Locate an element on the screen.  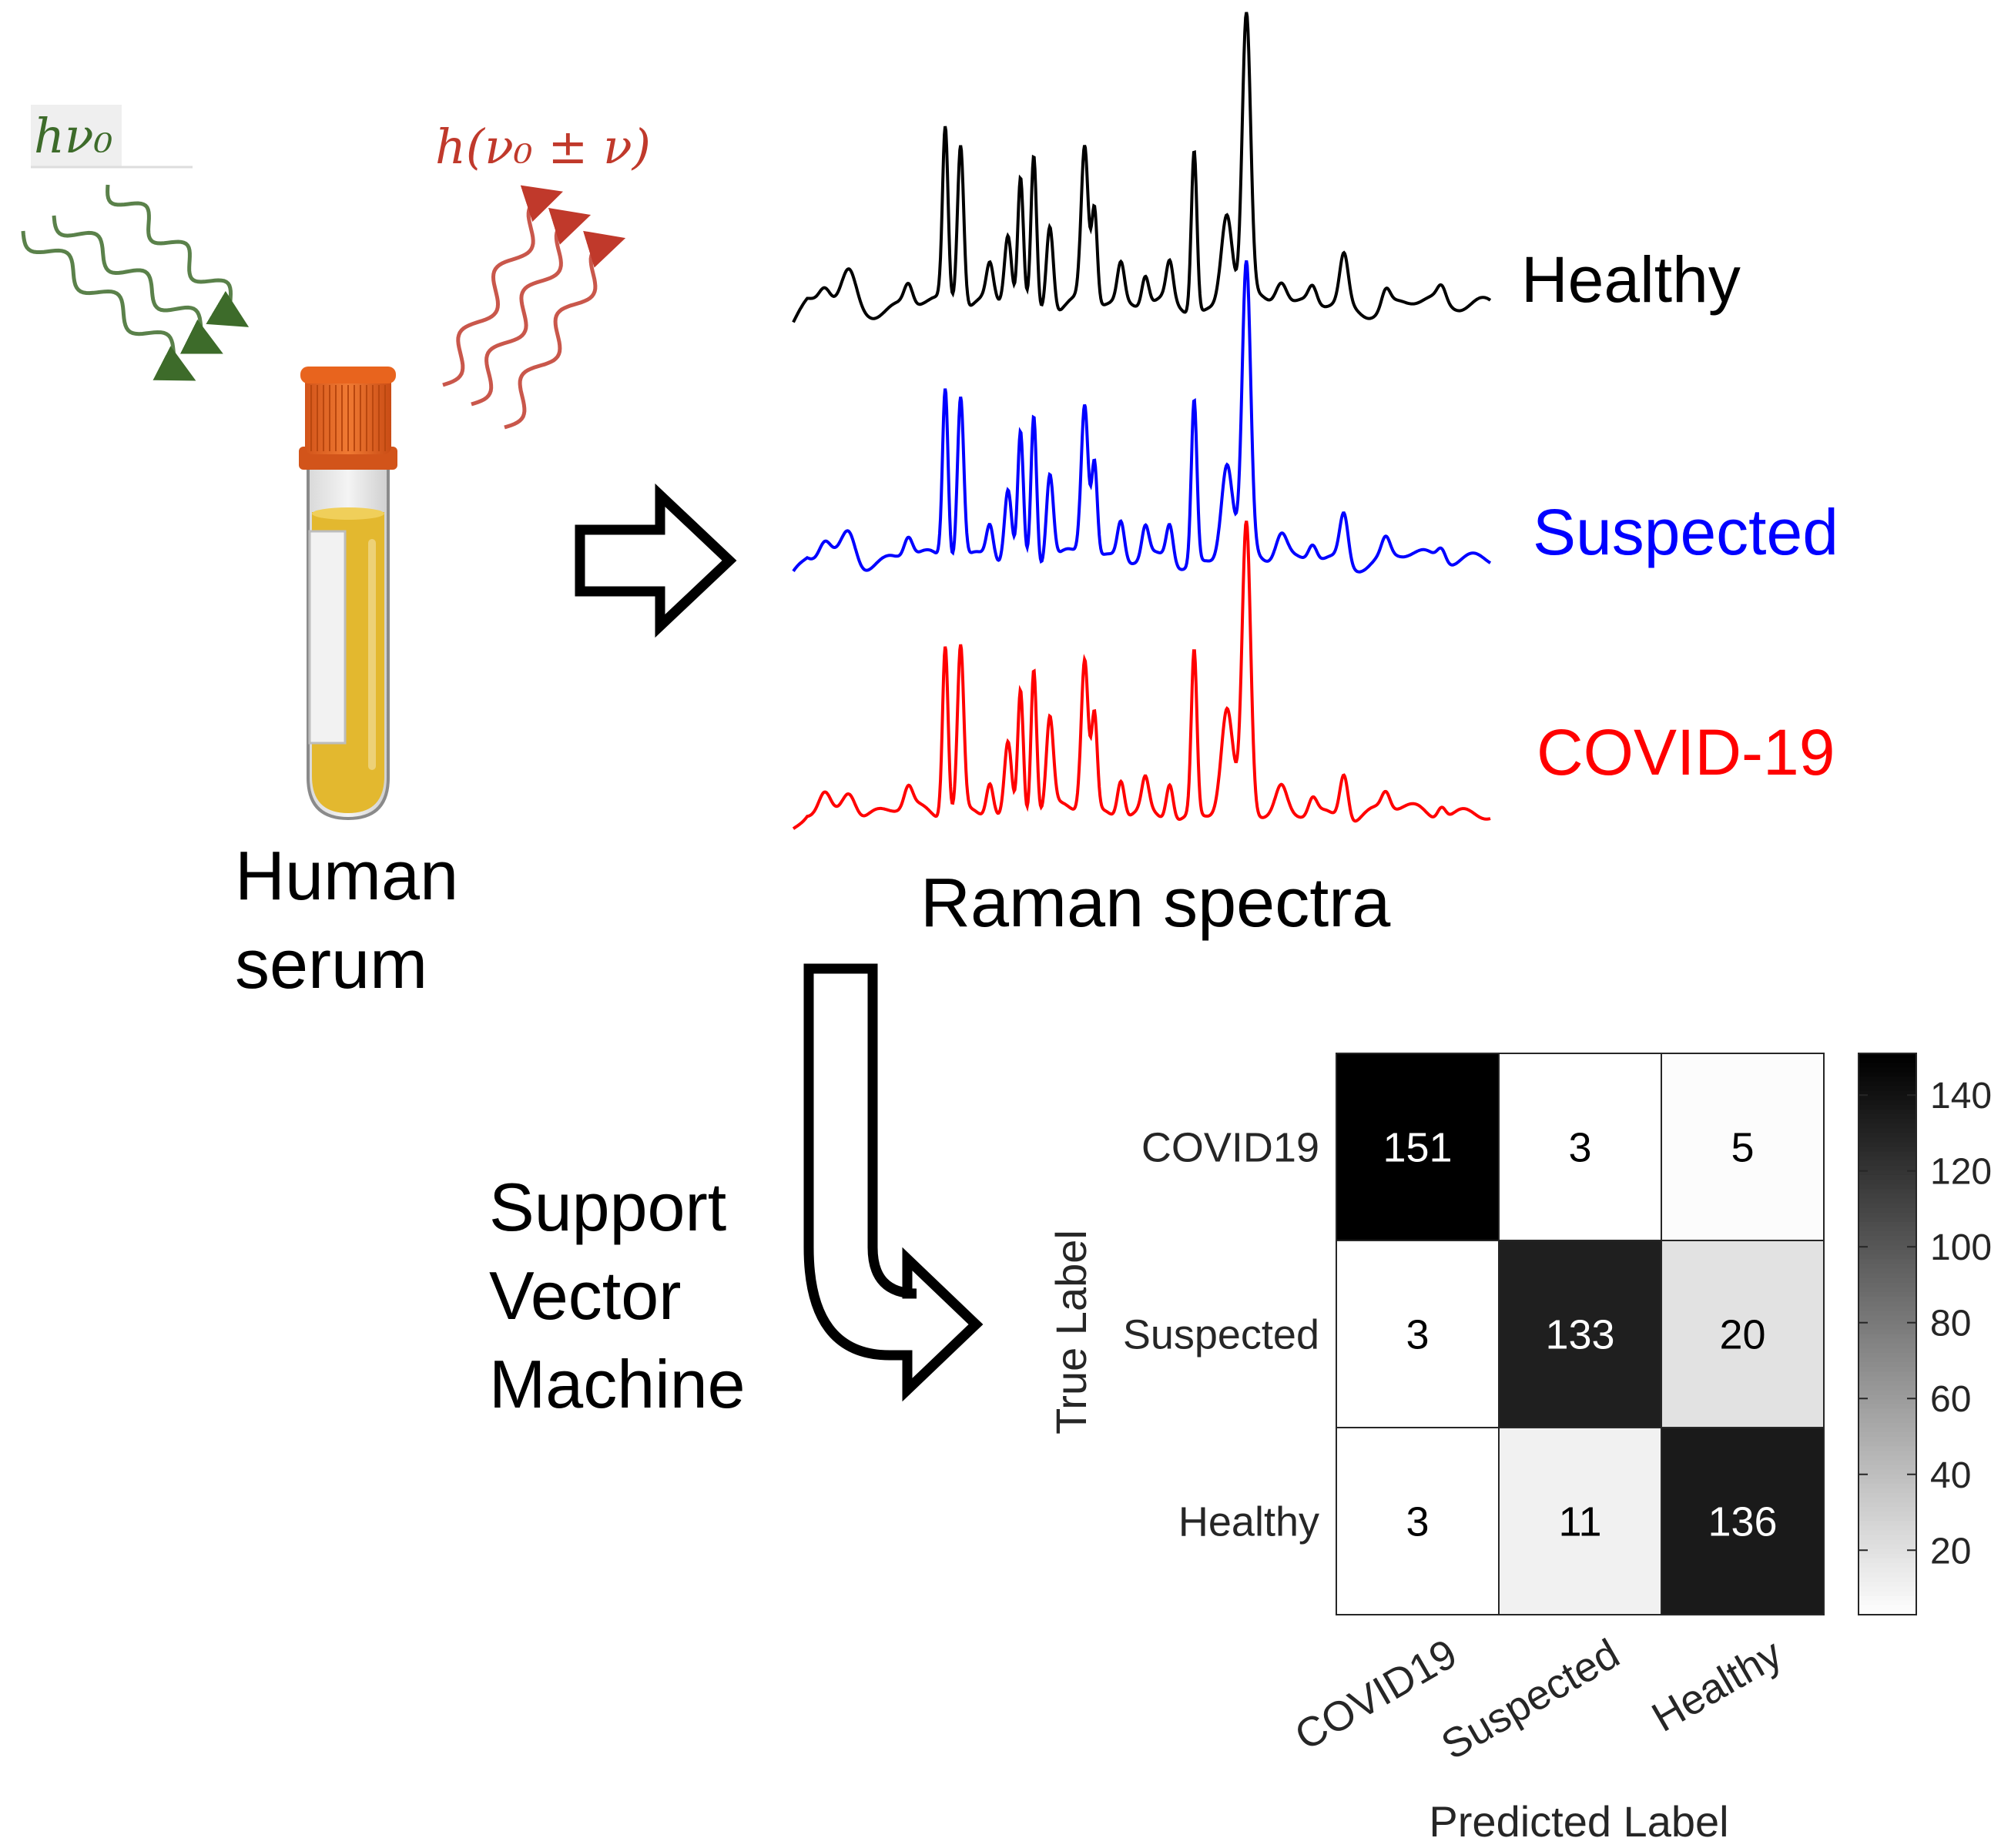
x-axis-label: Predicted Label is located at coordinates (1578, 1821).